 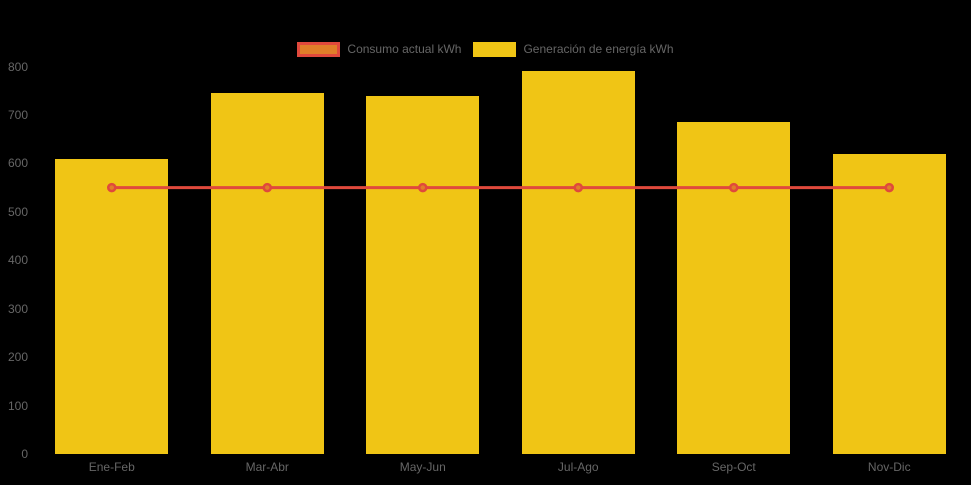 What do you see at coordinates (17, 211) in the screenshot?
I see `y-axis-tick-label: 500` at bounding box center [17, 211].